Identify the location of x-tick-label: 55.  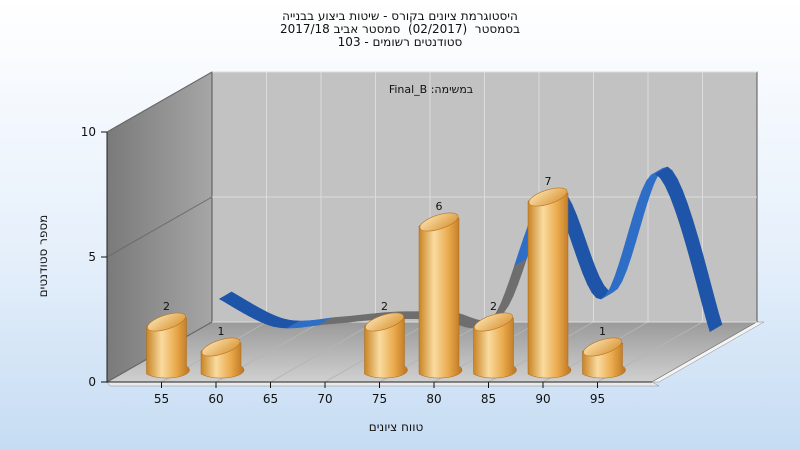
(161, 399).